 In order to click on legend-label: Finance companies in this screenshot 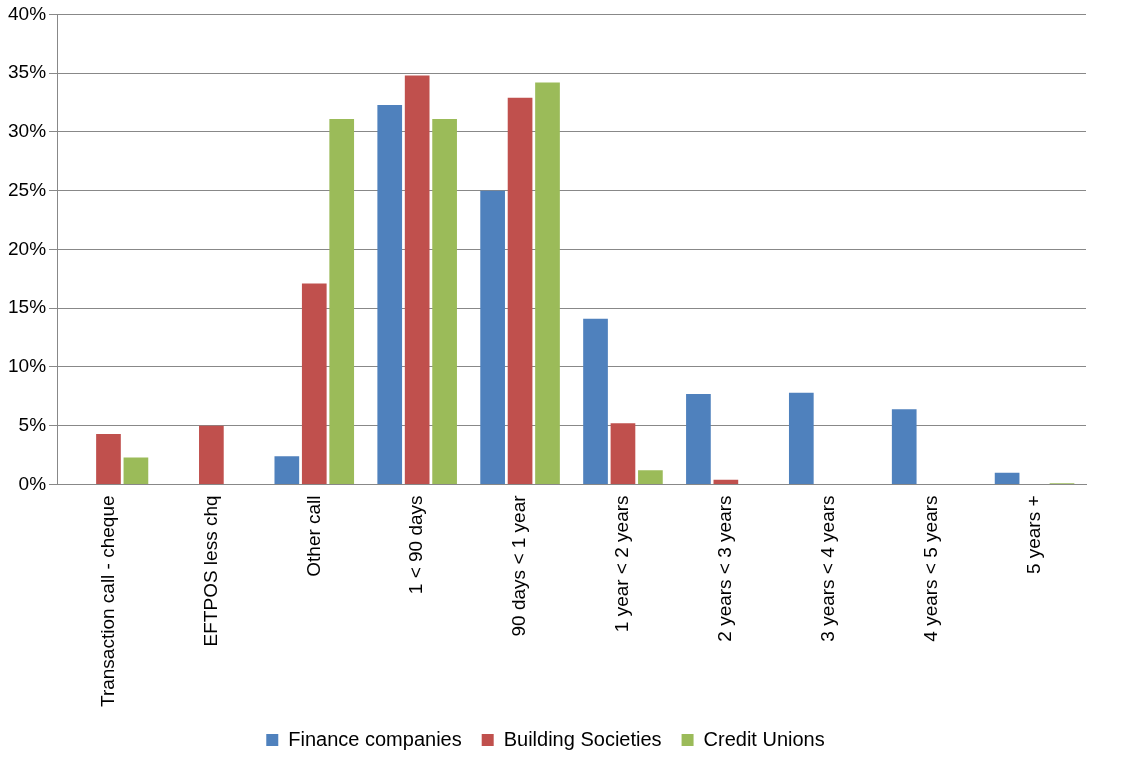, I will do `click(375, 738)`.